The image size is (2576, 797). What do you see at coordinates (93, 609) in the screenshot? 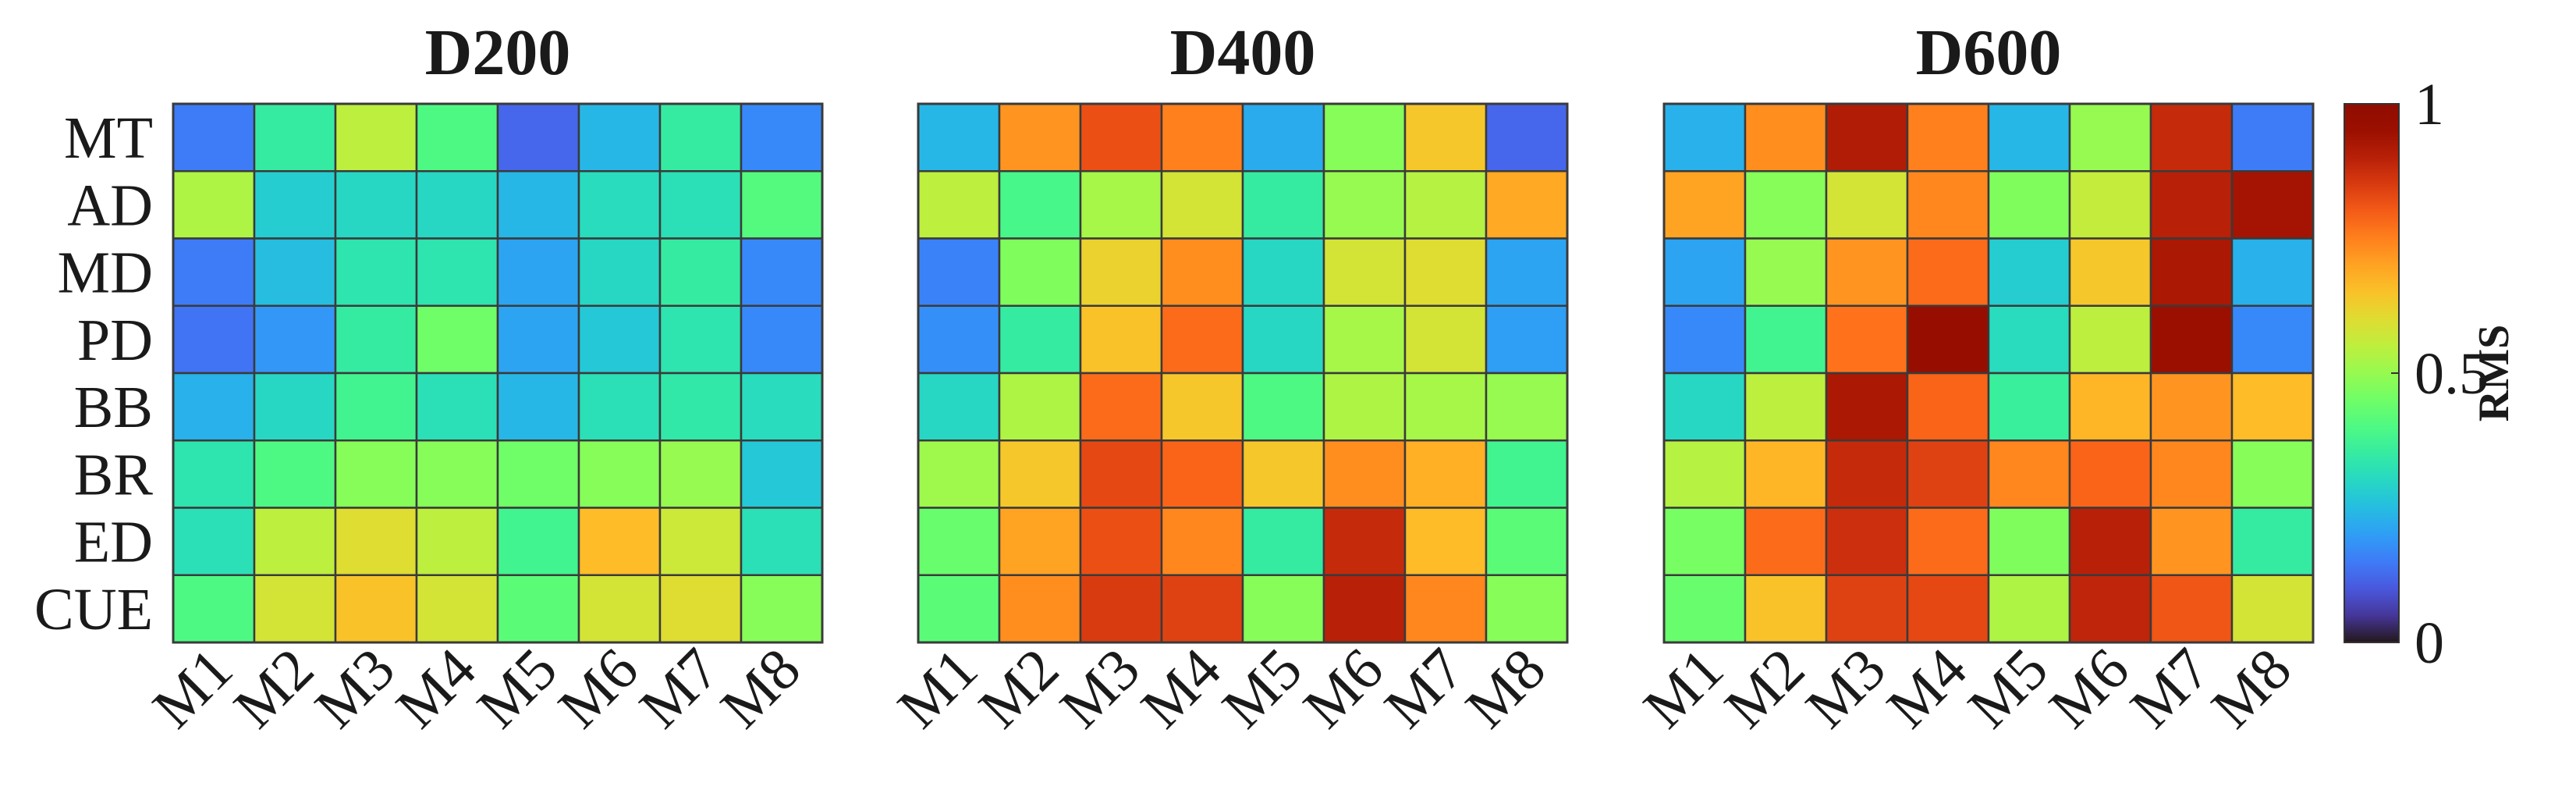
I see `y-tick-label: CUE` at bounding box center [93, 609].